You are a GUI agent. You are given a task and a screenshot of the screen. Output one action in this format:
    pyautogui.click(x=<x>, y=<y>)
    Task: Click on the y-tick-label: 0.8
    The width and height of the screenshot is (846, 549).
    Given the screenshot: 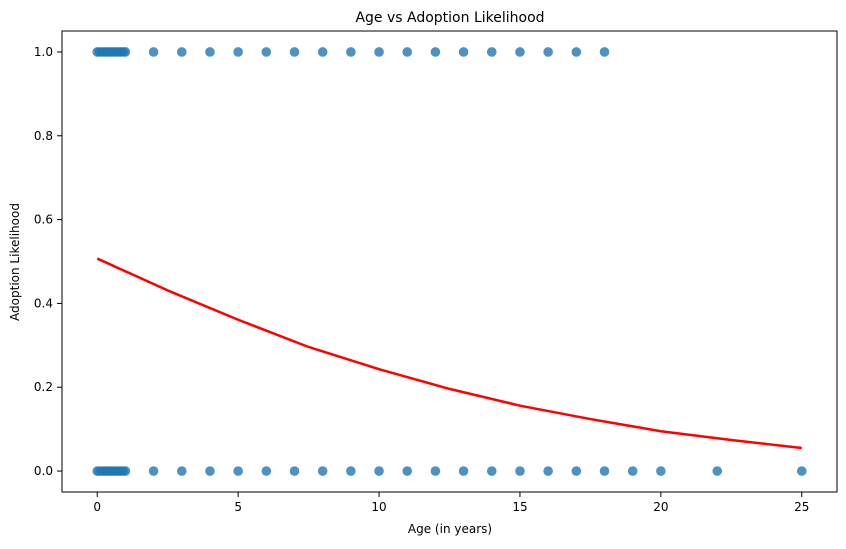 What is the action you would take?
    pyautogui.click(x=43, y=136)
    